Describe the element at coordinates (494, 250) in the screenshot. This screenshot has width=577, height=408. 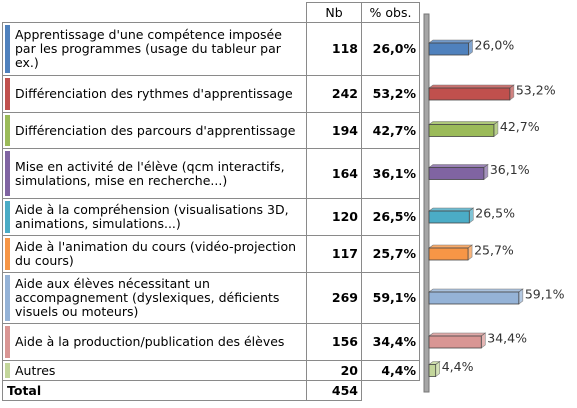
I see `bar-label: 25,7%` at that location.